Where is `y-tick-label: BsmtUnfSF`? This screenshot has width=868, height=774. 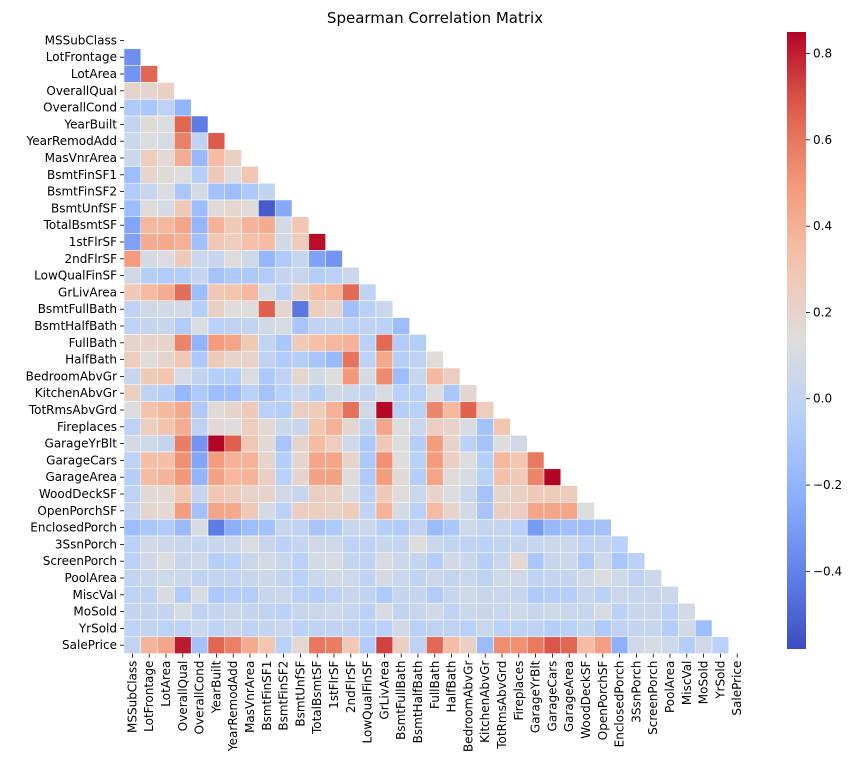
y-tick-label: BsmtUnfSF is located at coordinates (84, 208).